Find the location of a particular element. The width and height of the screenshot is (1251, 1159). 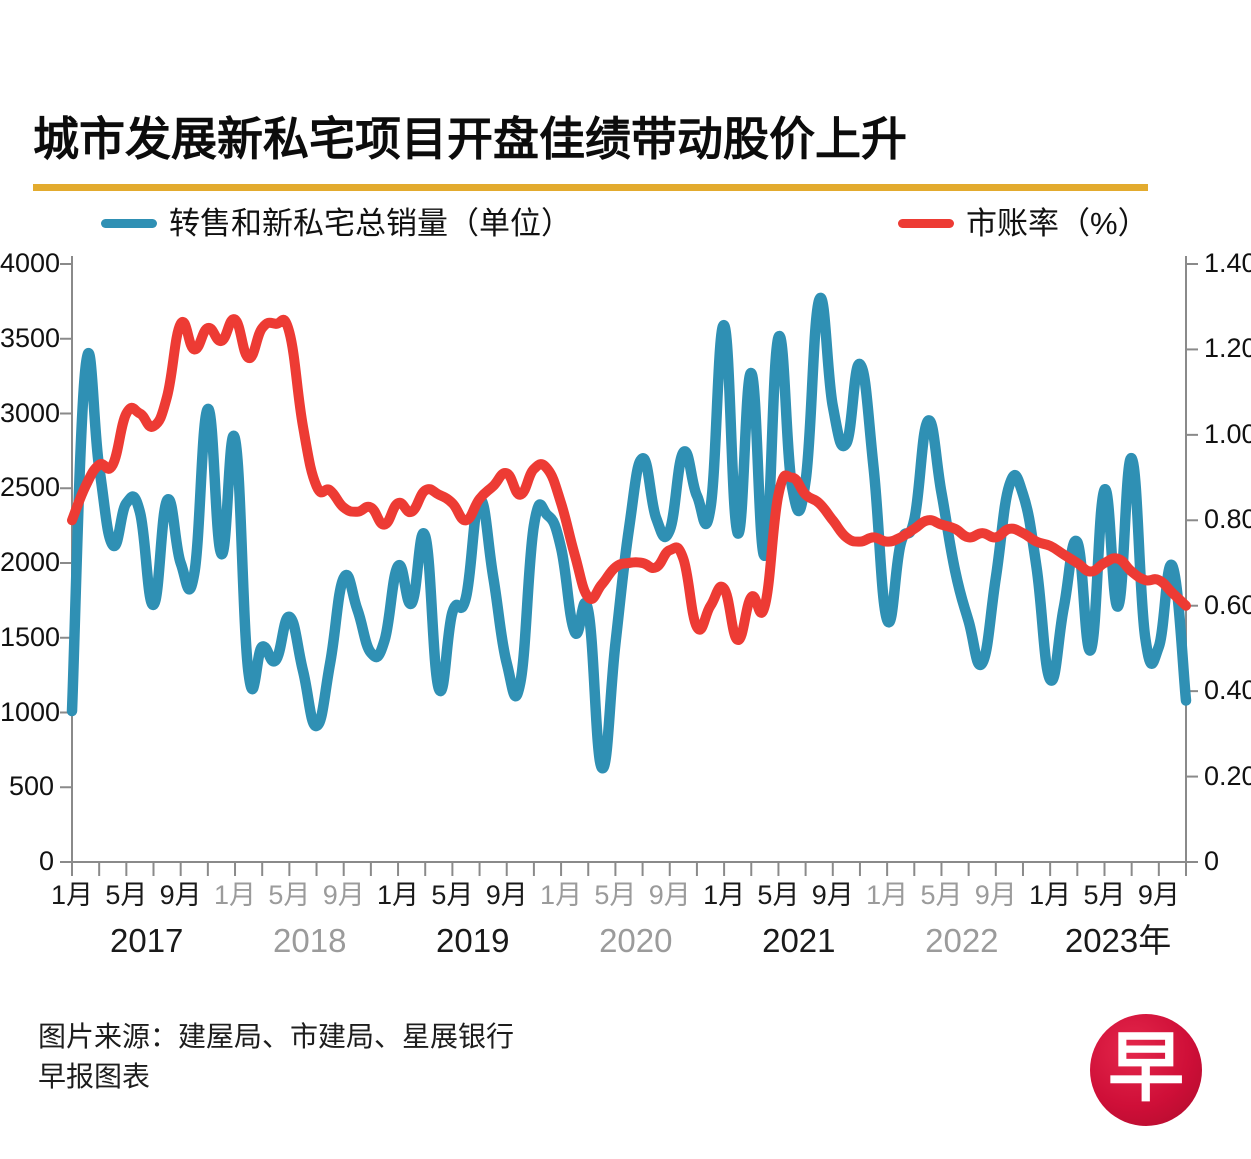

x-month-label-2017-09: 9月 is located at coordinates (180, 895).